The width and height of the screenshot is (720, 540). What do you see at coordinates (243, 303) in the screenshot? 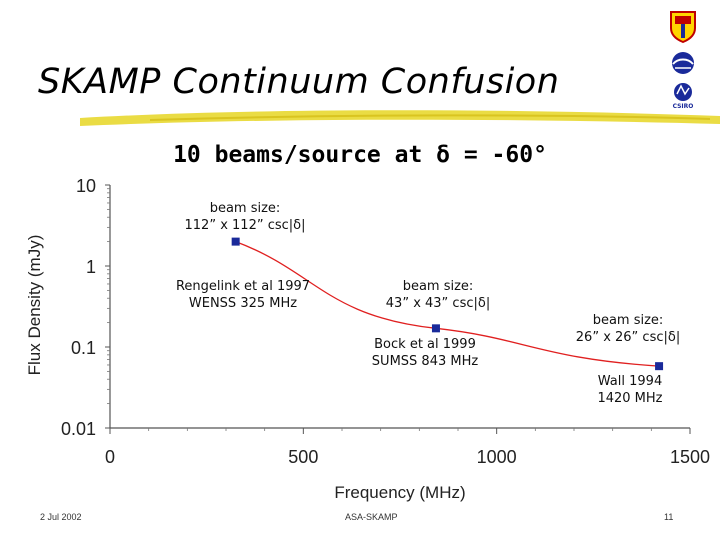
I see `survey-detail: WENSS 325 MHz` at bounding box center [243, 303].